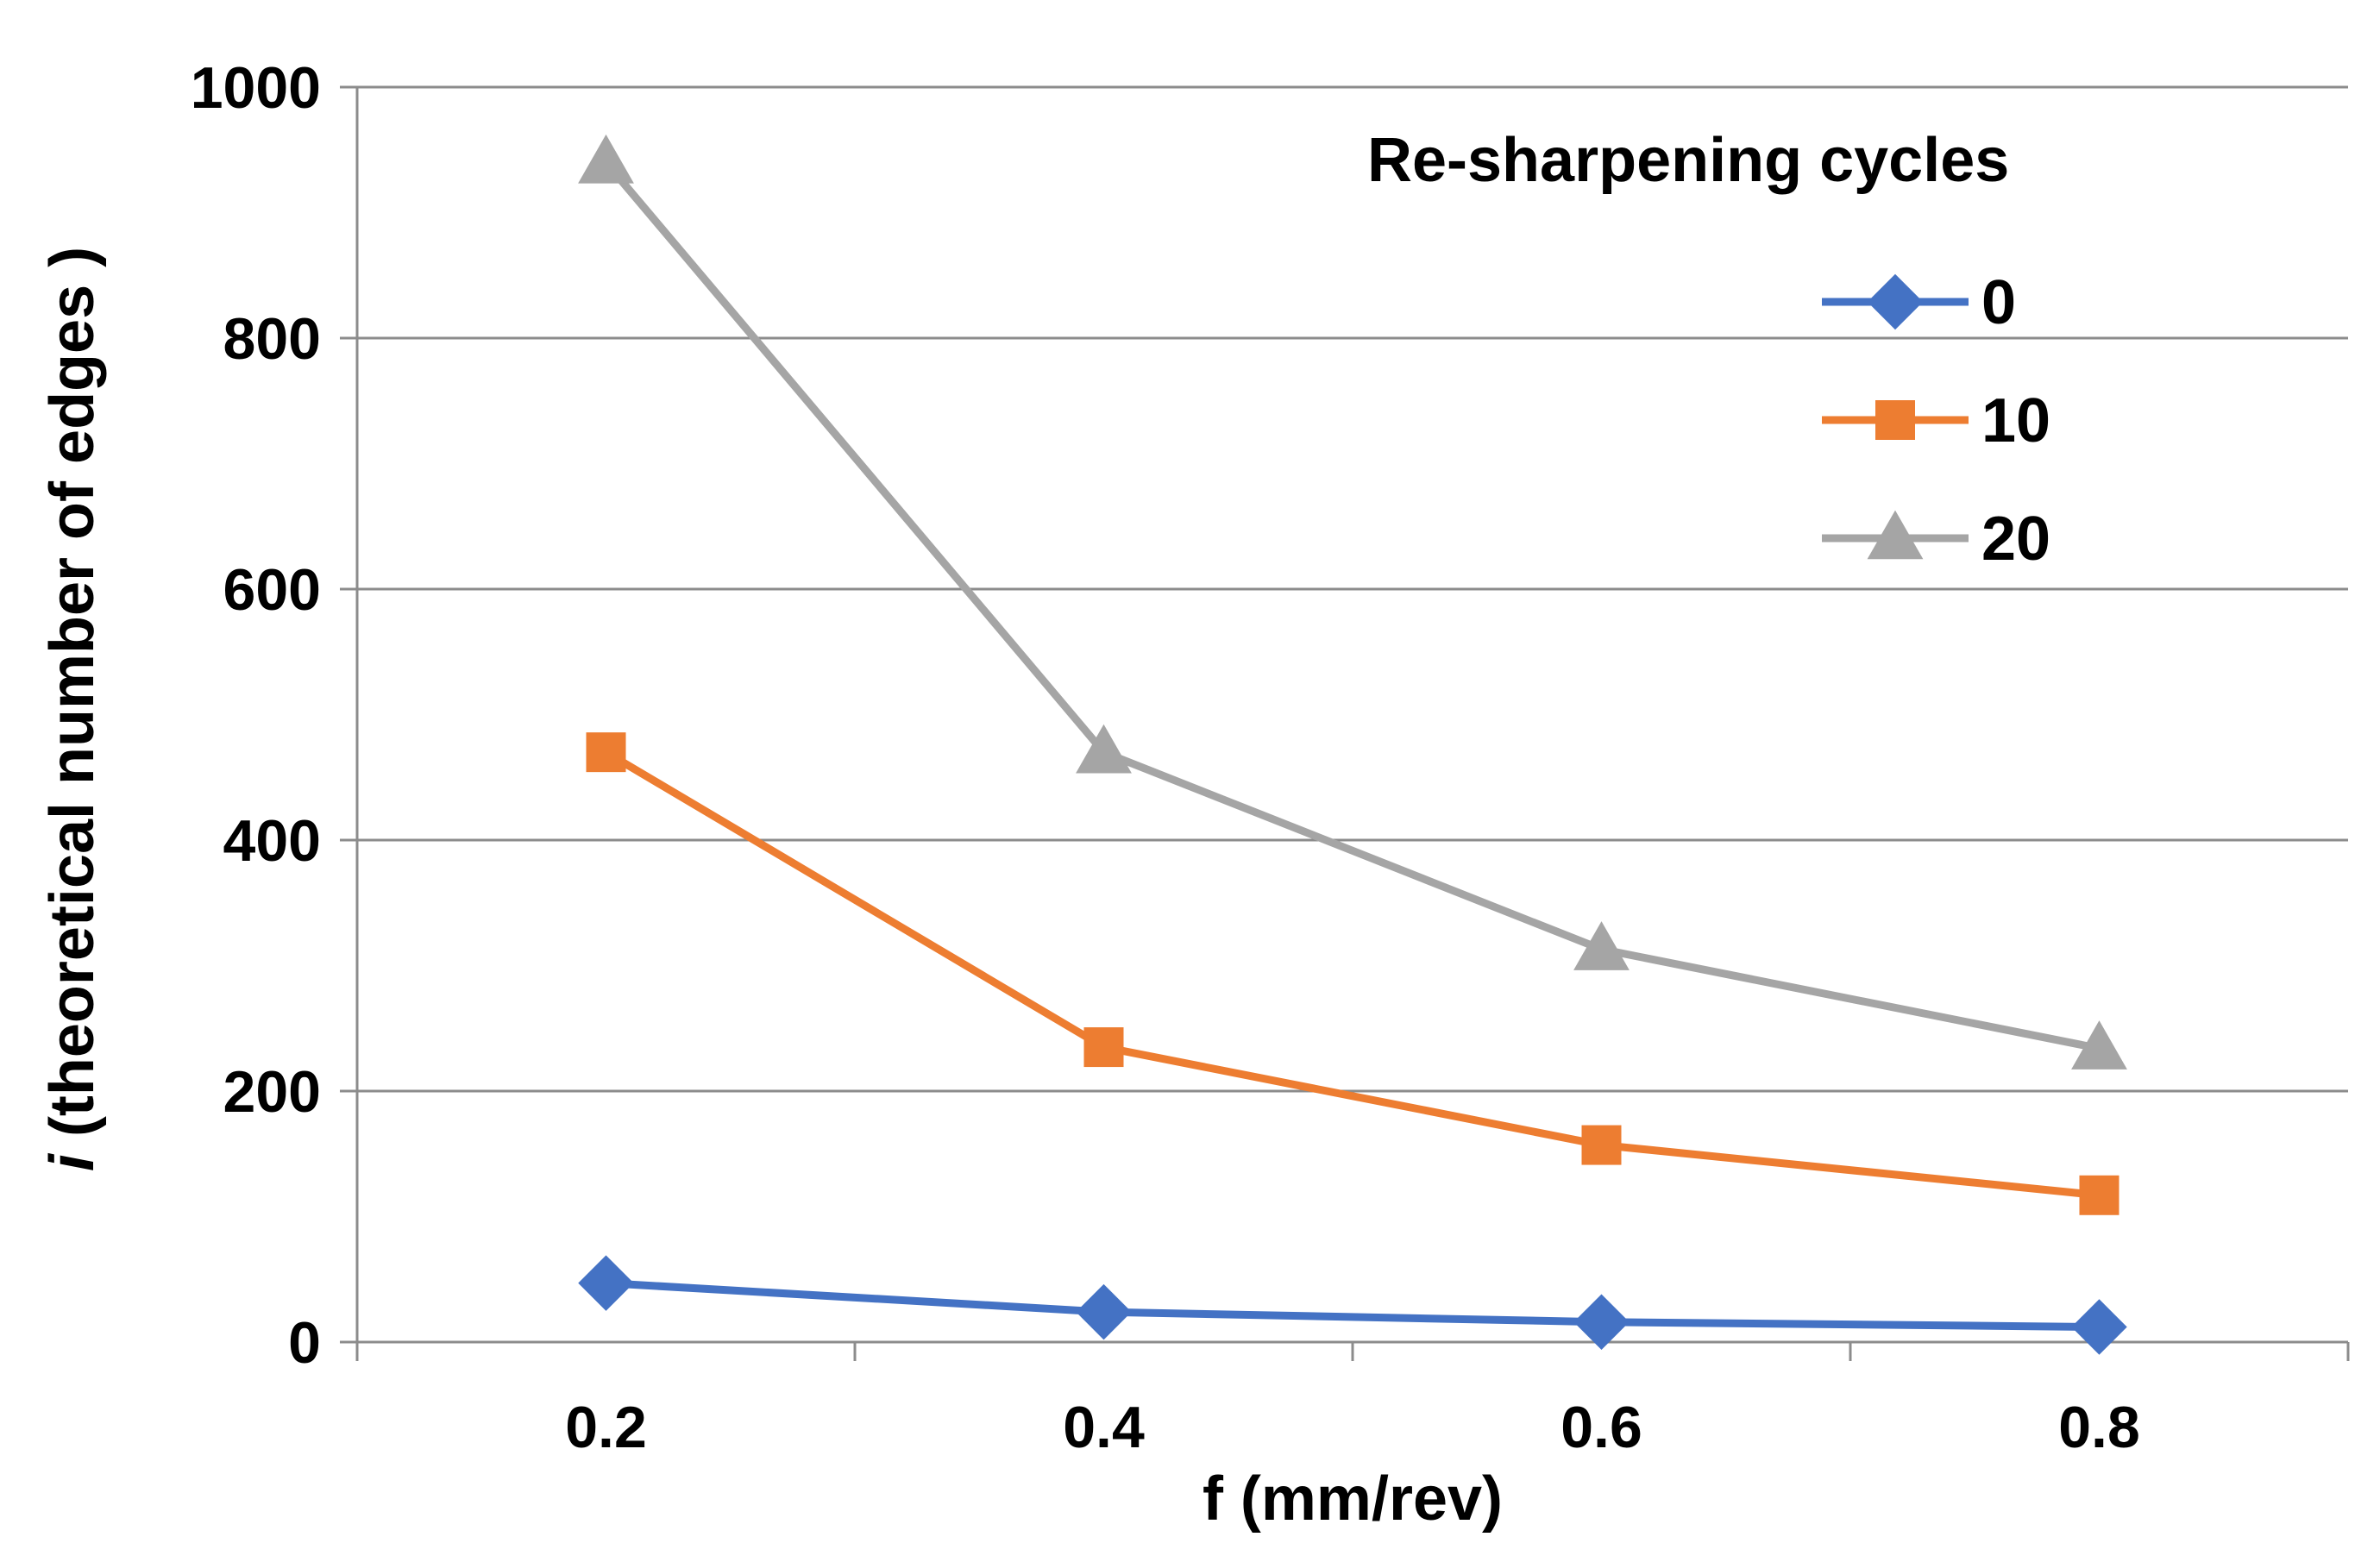 The width and height of the screenshot is (2380, 1562). Describe the element at coordinates (1999, 302) in the screenshot. I see `legend-label-0: 0` at that location.